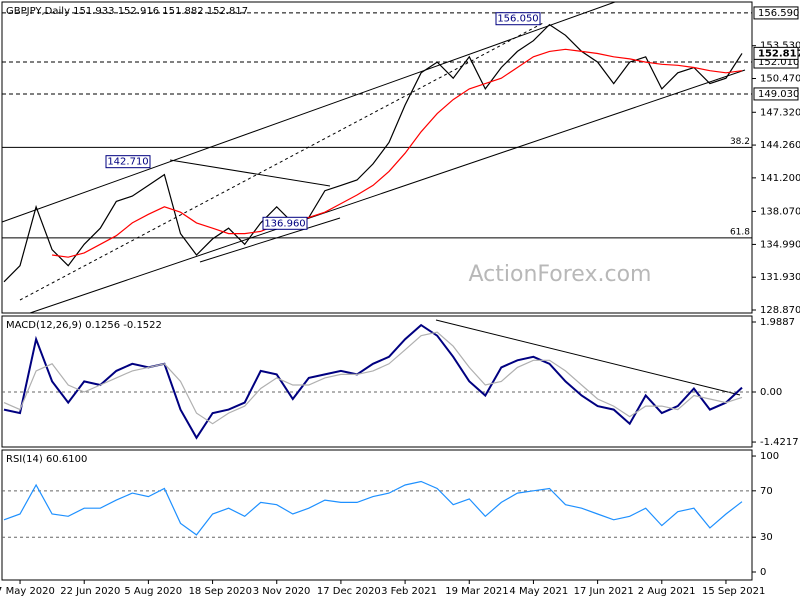 This screenshot has height=600, width=800. Describe the element at coordinates (769, 456) in the screenshot. I see `y-tick-label: 100` at that location.